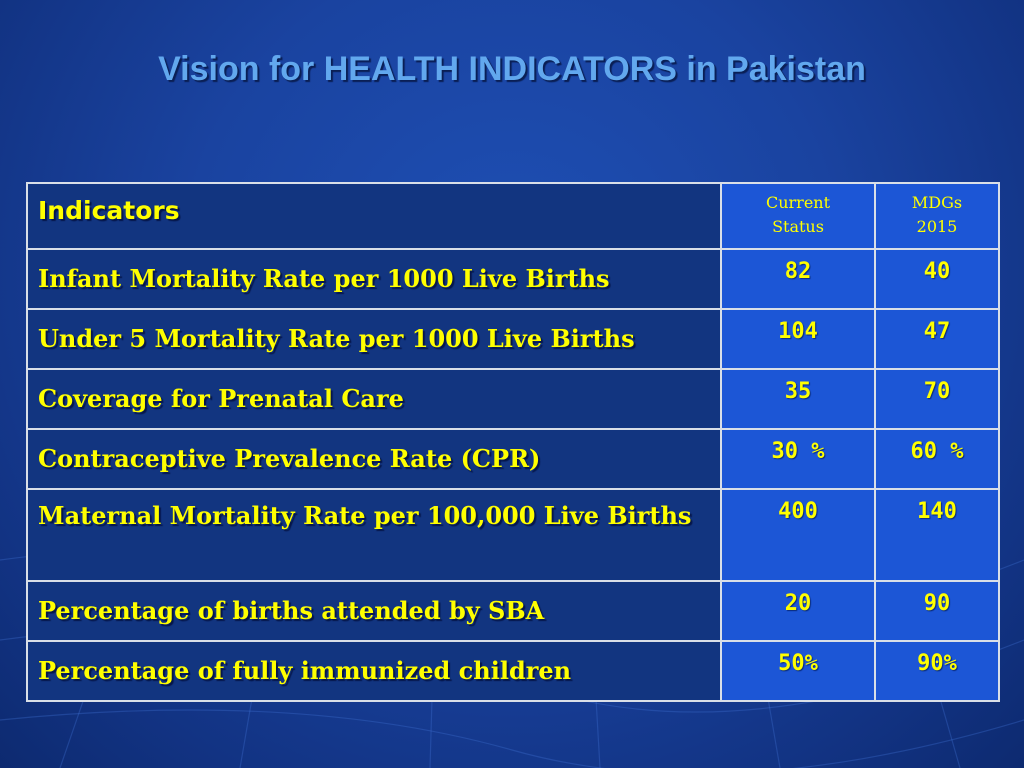  I want to click on current-status-cell: 30 %, so click(798, 459).